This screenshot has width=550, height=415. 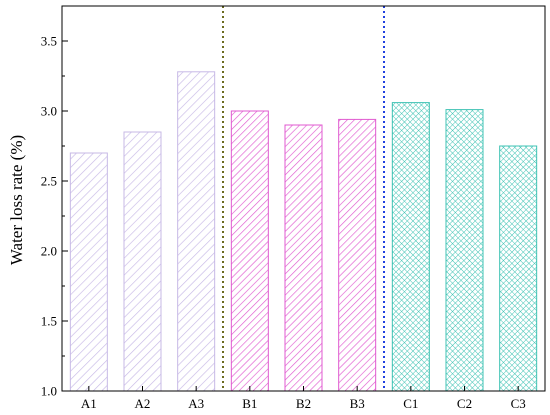 What do you see at coordinates (49, 321) in the screenshot?
I see `y-tick-label: 1.5` at bounding box center [49, 321].